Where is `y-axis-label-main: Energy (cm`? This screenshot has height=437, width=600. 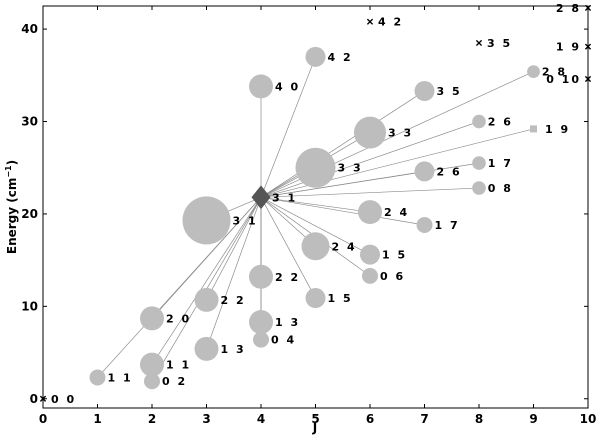 y-axis-label-main: Energy (cm is located at coordinates (12, 216).